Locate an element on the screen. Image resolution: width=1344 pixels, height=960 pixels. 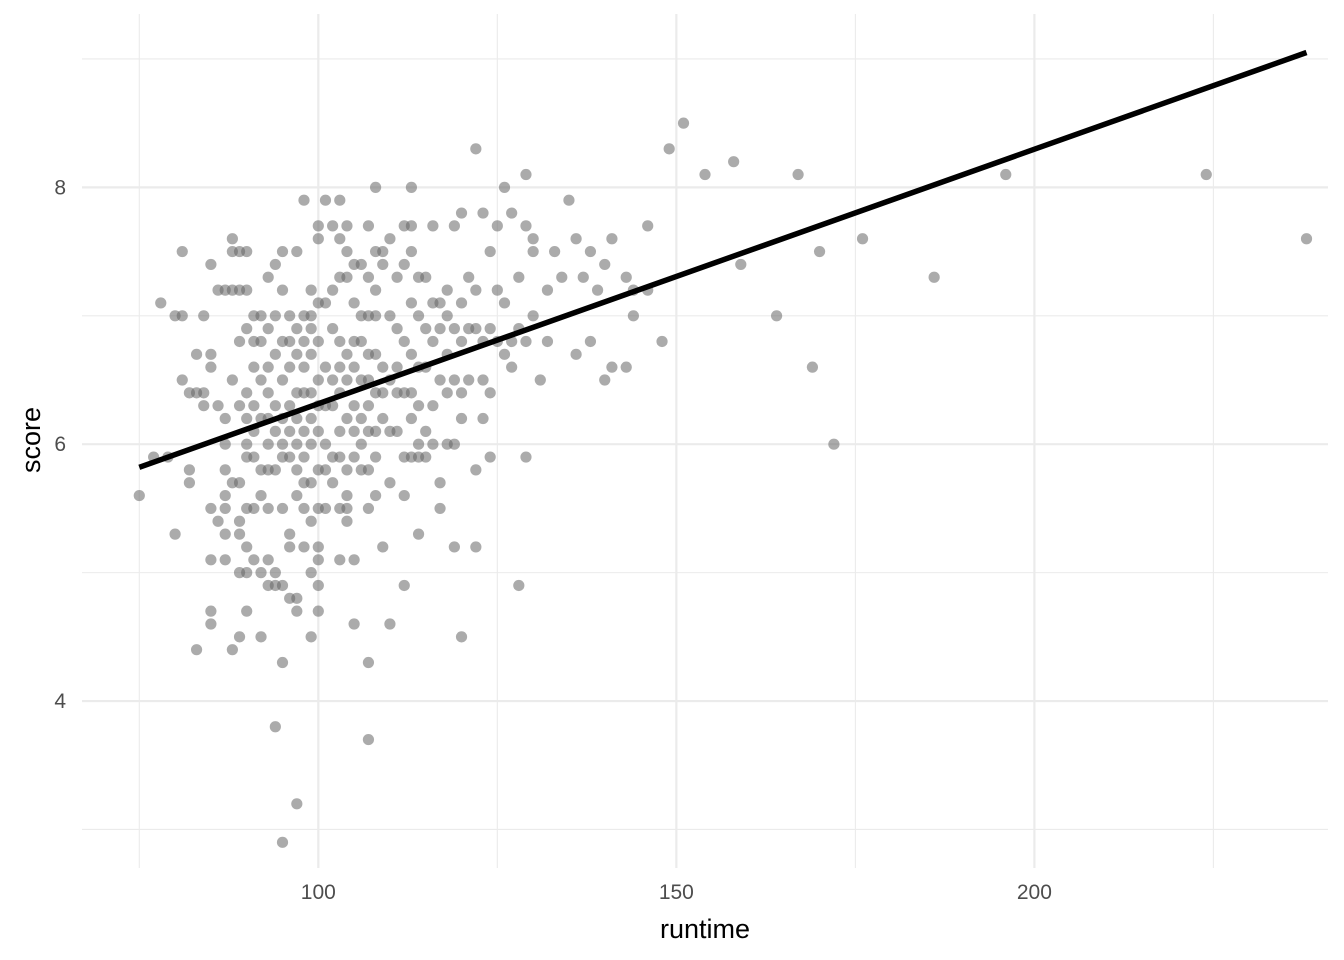
x-axis-tick-labels: 100 150 200 is located at coordinates (676, 892).